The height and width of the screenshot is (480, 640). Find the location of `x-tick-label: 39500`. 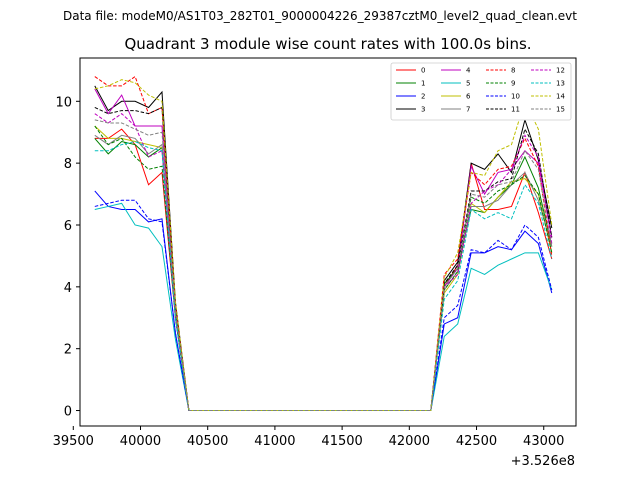

x-tick-label: 39500 is located at coordinates (73, 441).